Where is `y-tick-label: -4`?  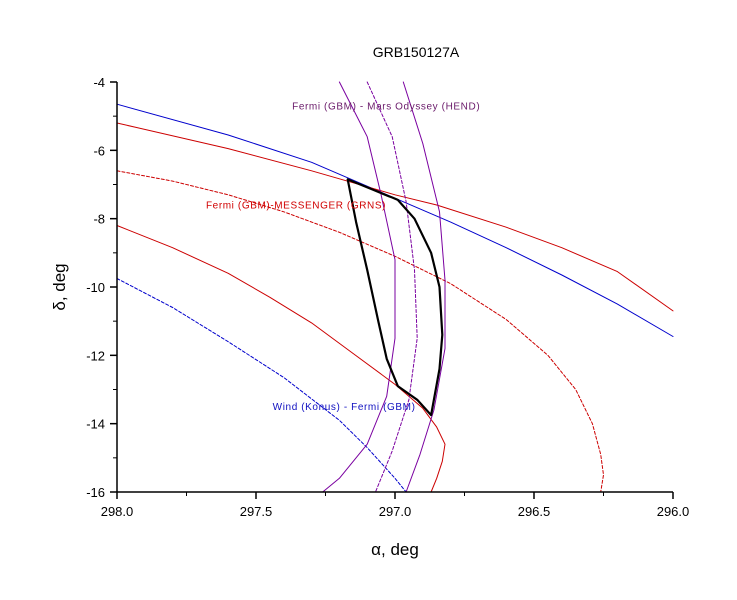 y-tick-label: -4 is located at coordinates (99, 82).